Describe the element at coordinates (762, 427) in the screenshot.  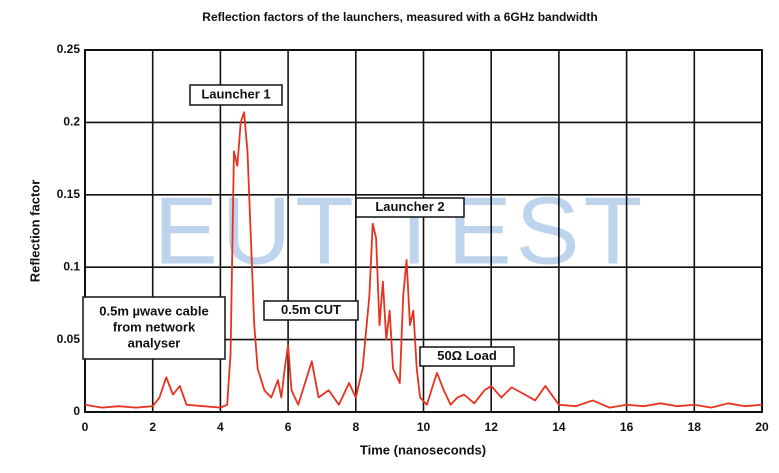
I see `x-tick-label: 20` at that location.